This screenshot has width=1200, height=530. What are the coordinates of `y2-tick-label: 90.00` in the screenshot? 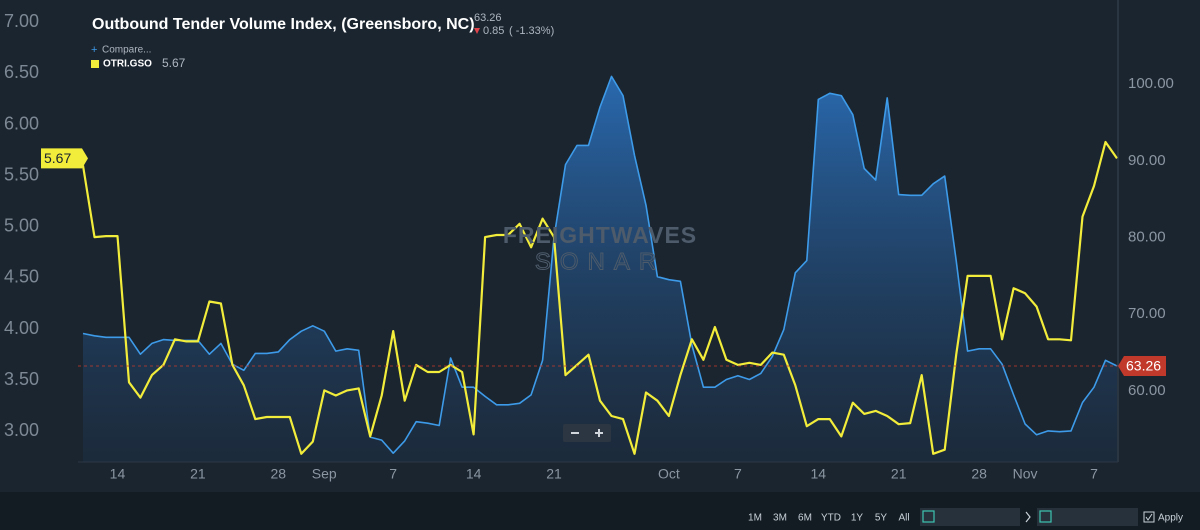 It's located at (1147, 160).